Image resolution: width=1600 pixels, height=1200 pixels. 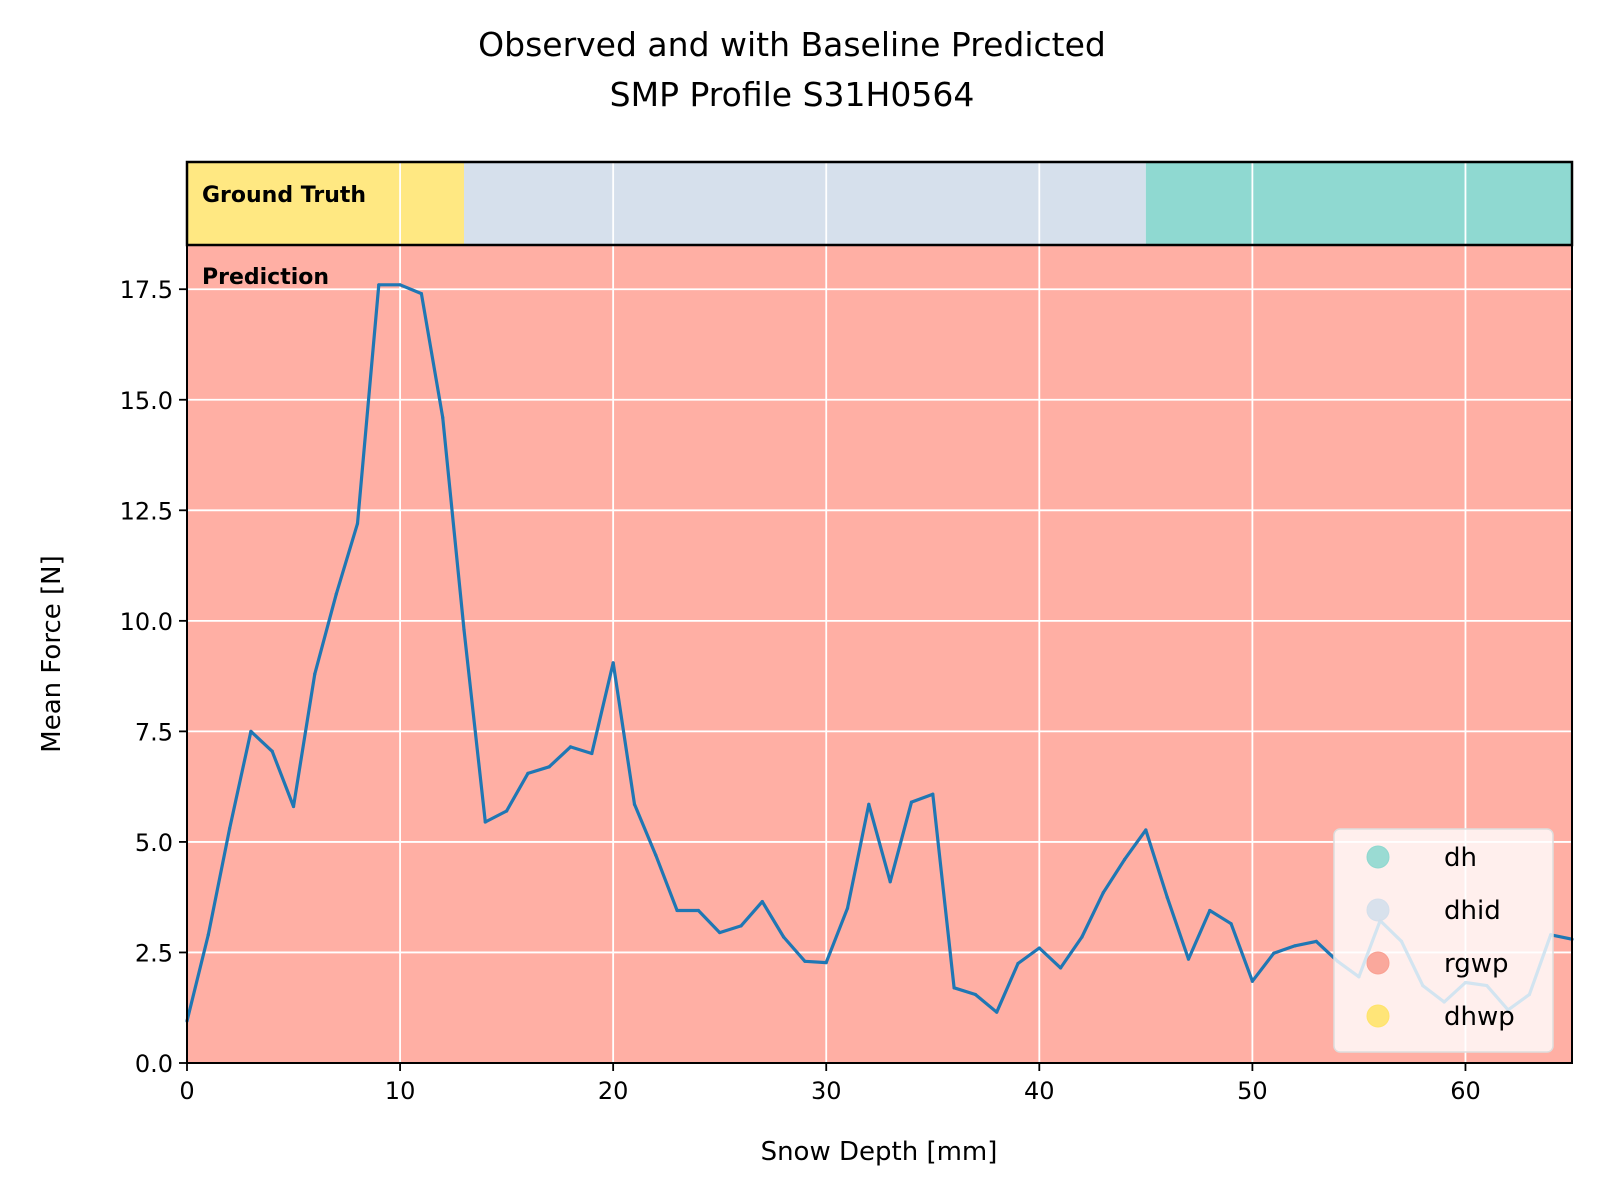 I want to click on x-tick-label: 20, so click(x=613, y=1091).